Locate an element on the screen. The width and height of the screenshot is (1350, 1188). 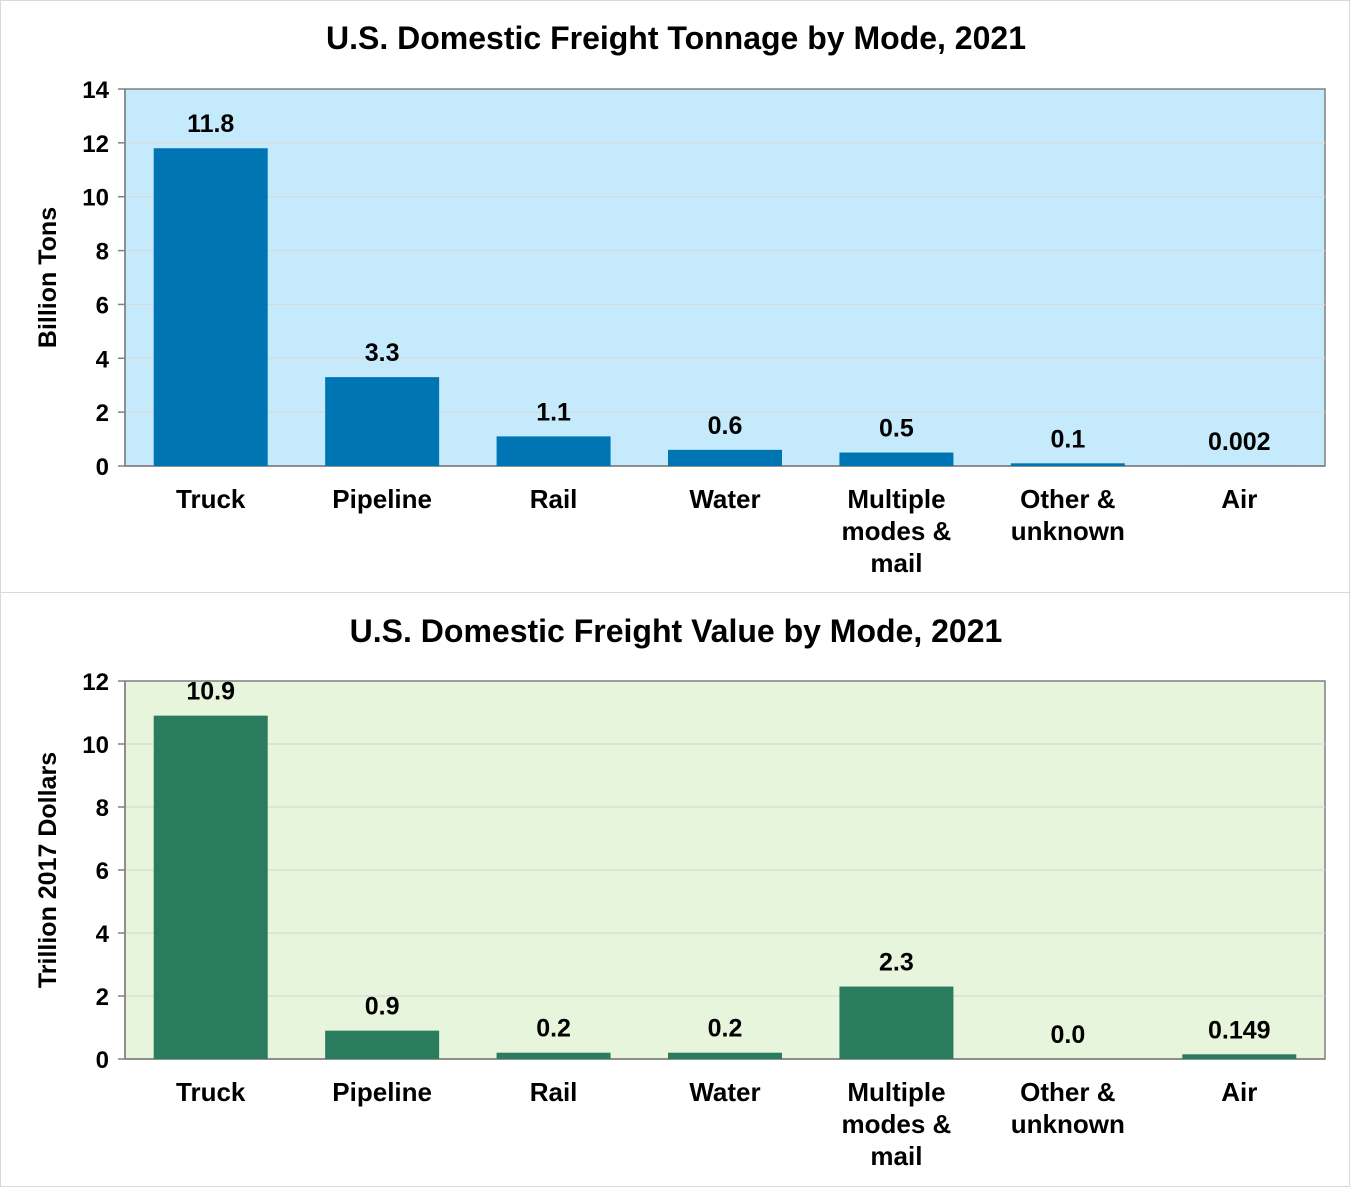
data-label: 2.3 is located at coordinates (896, 963).